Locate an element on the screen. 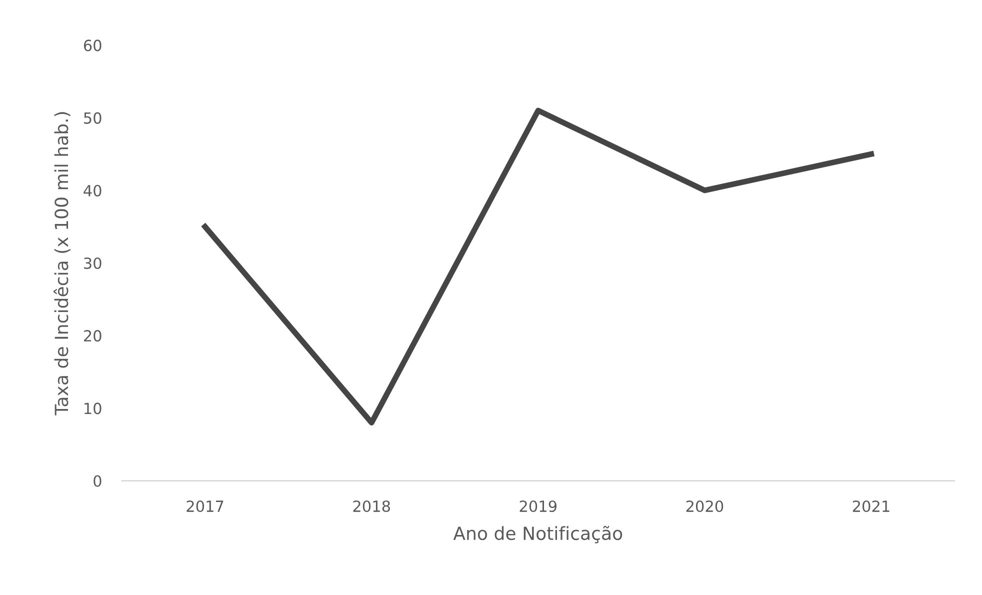 This screenshot has height=595, width=982. y-tick-label: 10 is located at coordinates (93, 408).